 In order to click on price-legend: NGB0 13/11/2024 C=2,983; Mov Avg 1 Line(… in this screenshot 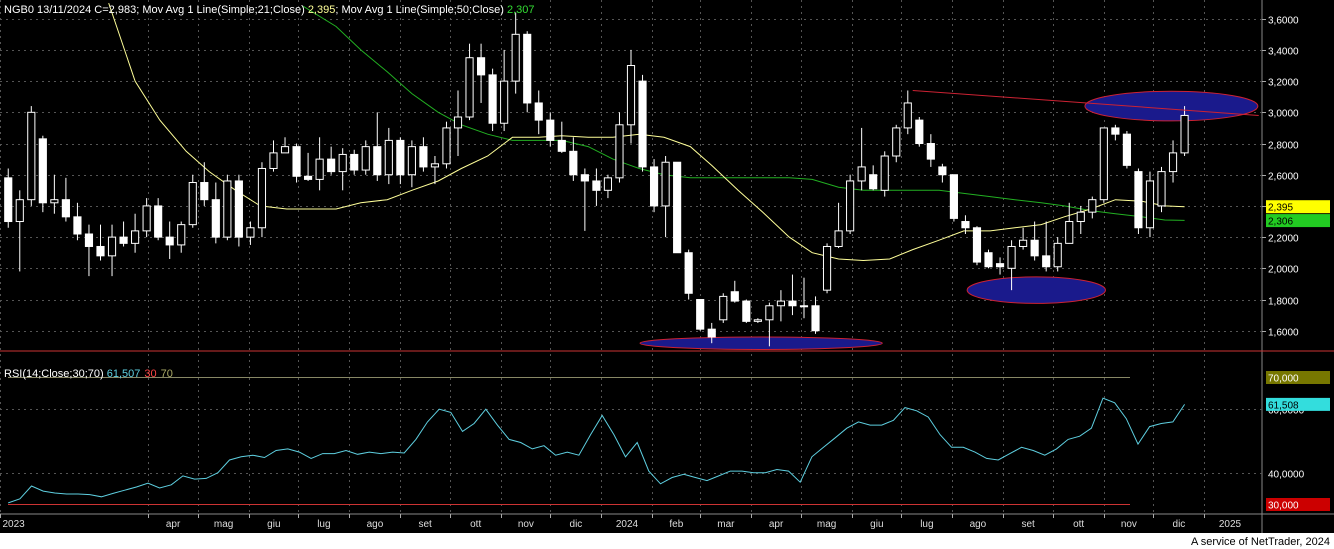, I will do `click(269, 10)`.